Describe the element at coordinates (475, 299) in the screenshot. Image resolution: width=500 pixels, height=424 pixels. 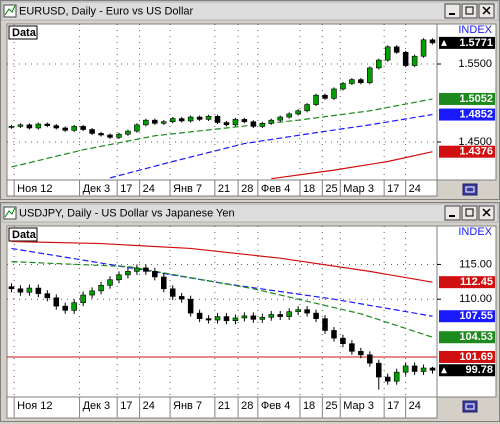
I see `y-tick-label: 110.00` at that location.